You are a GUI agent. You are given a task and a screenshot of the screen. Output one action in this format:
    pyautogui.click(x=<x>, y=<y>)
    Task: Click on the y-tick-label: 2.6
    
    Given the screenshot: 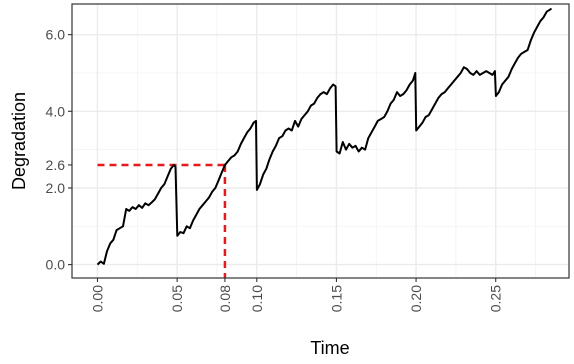 What is the action you would take?
    pyautogui.click(x=56, y=165)
    